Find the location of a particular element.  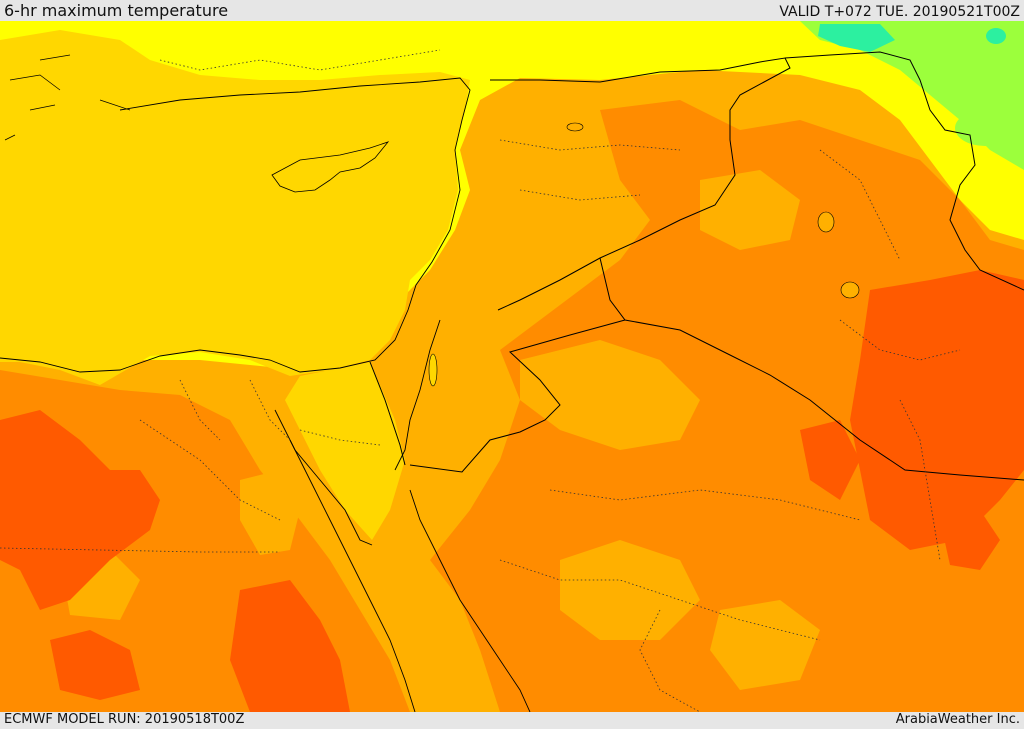

hot-zone-egypt-west is located at coordinates (80, 510).